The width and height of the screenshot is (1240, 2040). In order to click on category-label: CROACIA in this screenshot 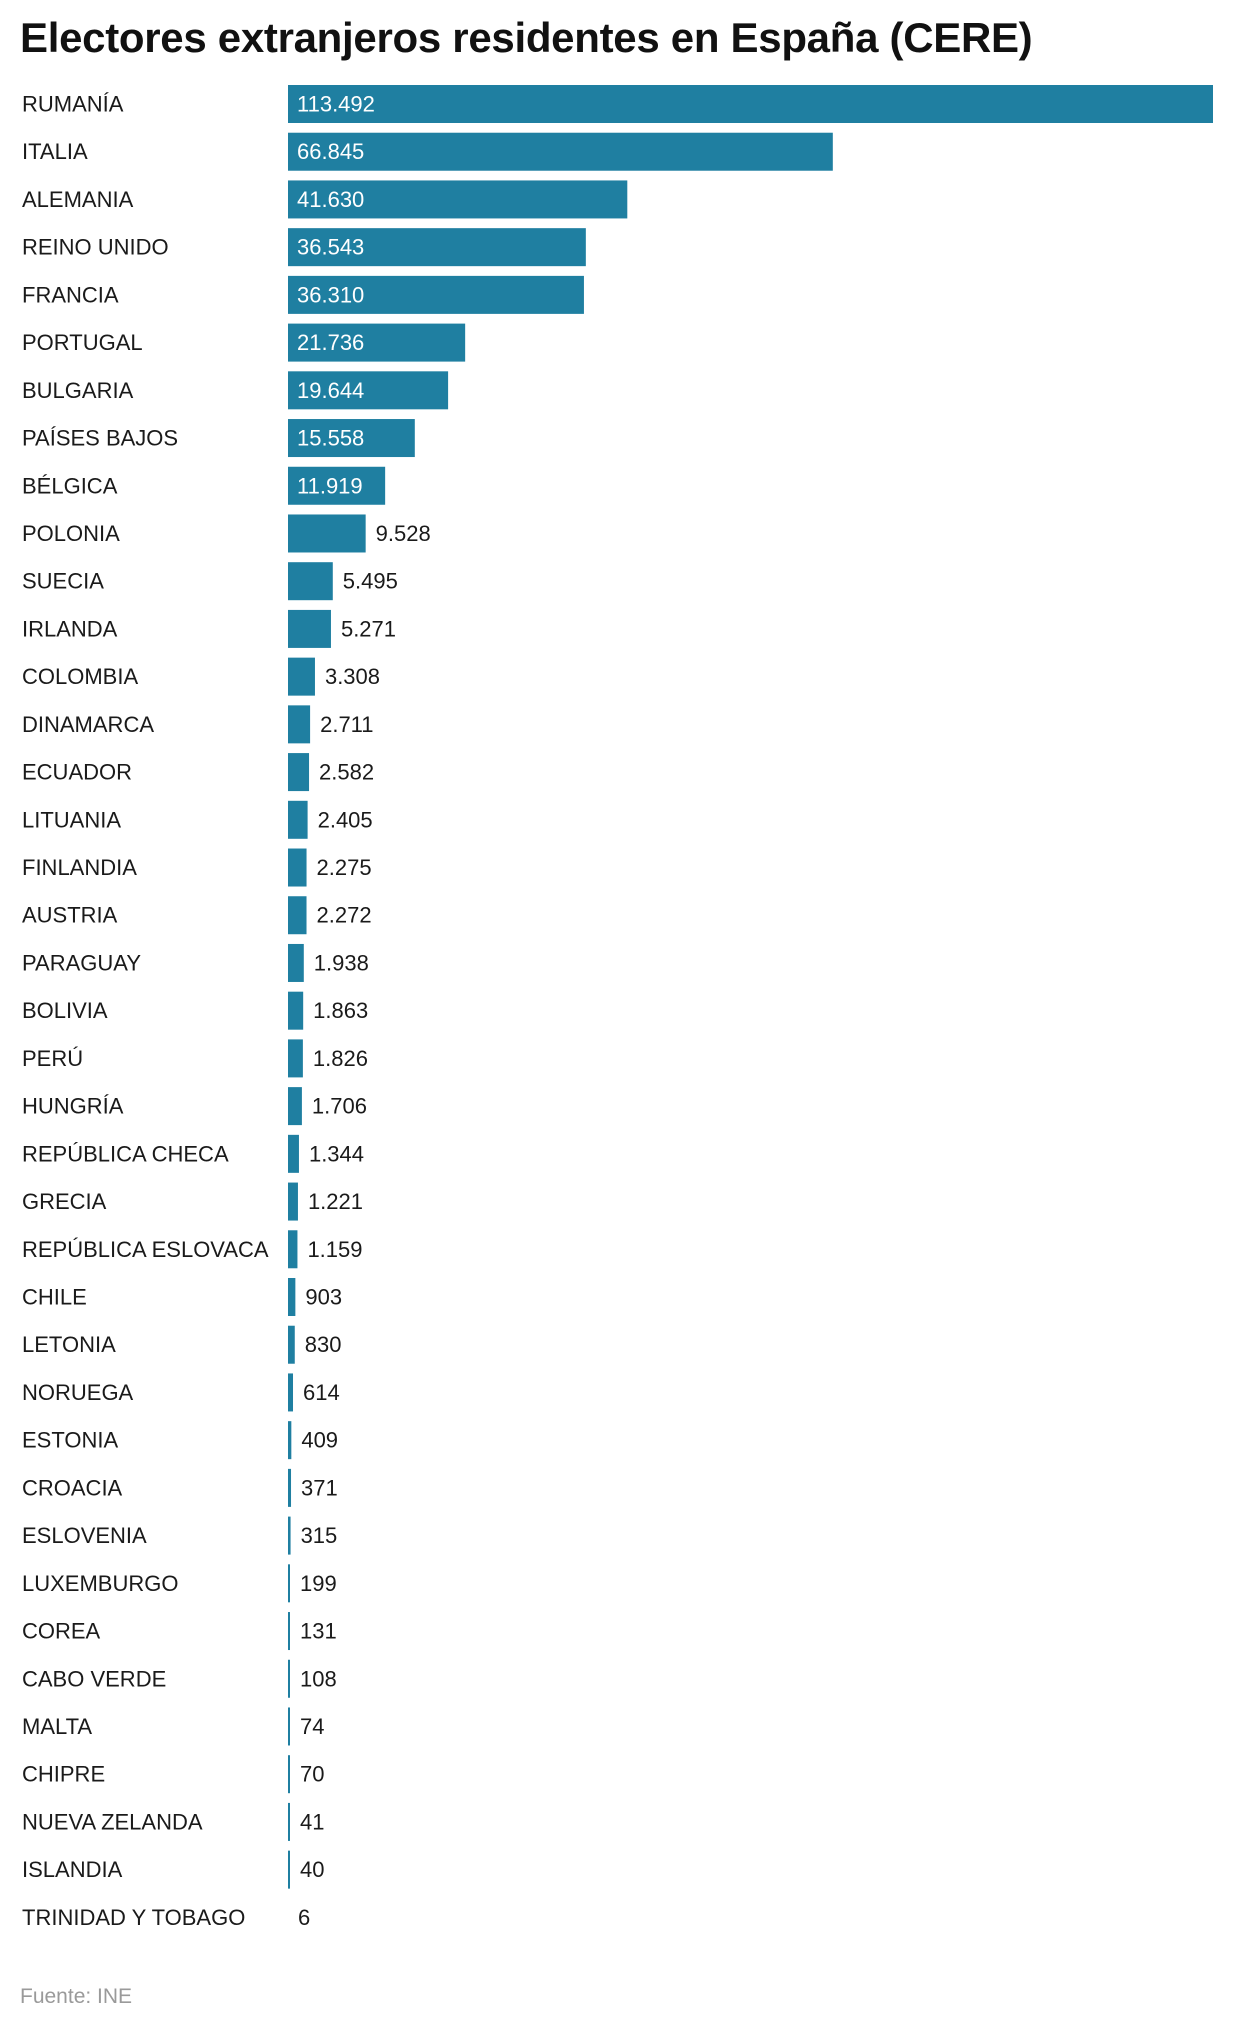, I will do `click(72, 1487)`.